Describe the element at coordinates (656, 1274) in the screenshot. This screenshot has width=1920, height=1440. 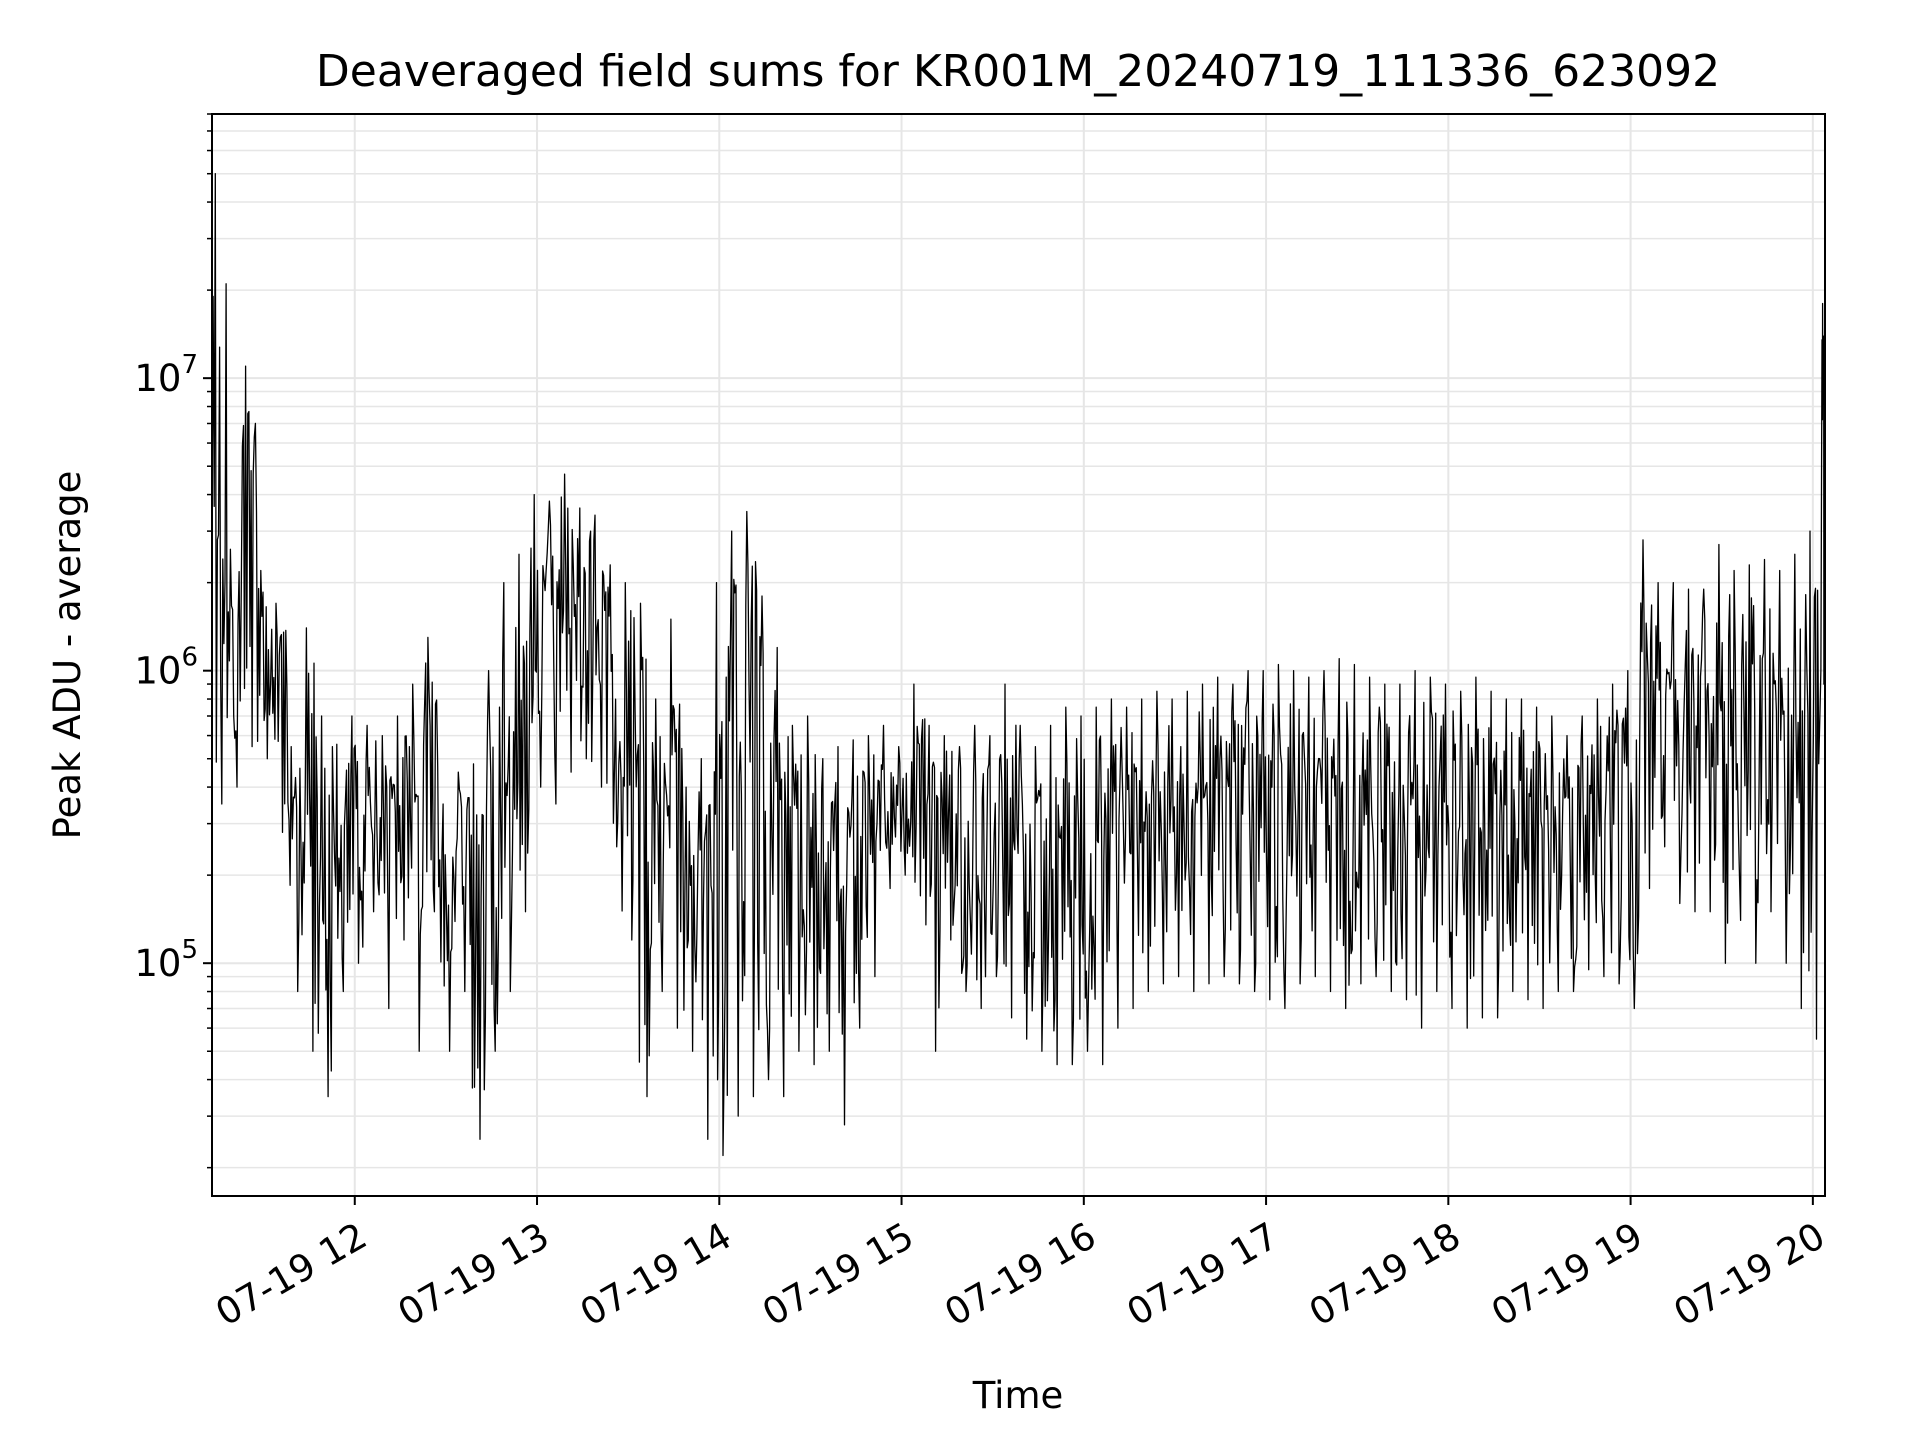
I see `x-tick-label: 07-19 14` at that location.